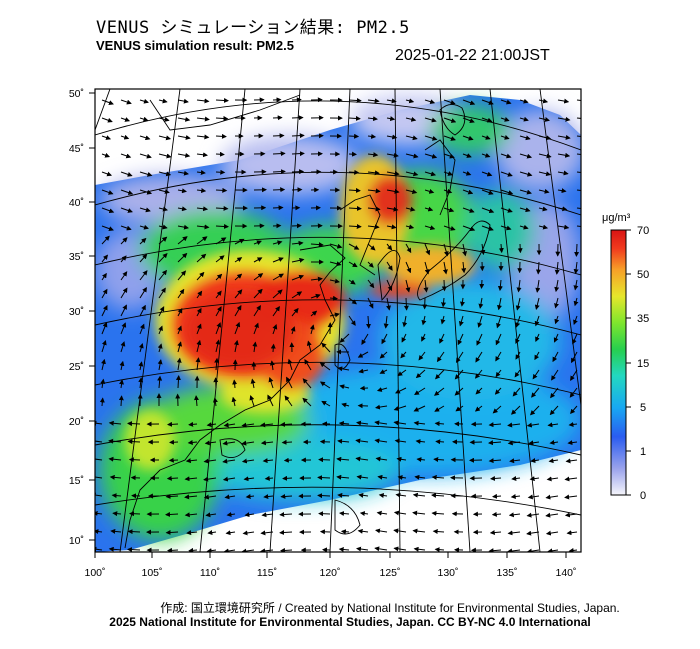 The width and height of the screenshot is (700, 649). I want to click on lon-label: 115˚, so click(267, 573).